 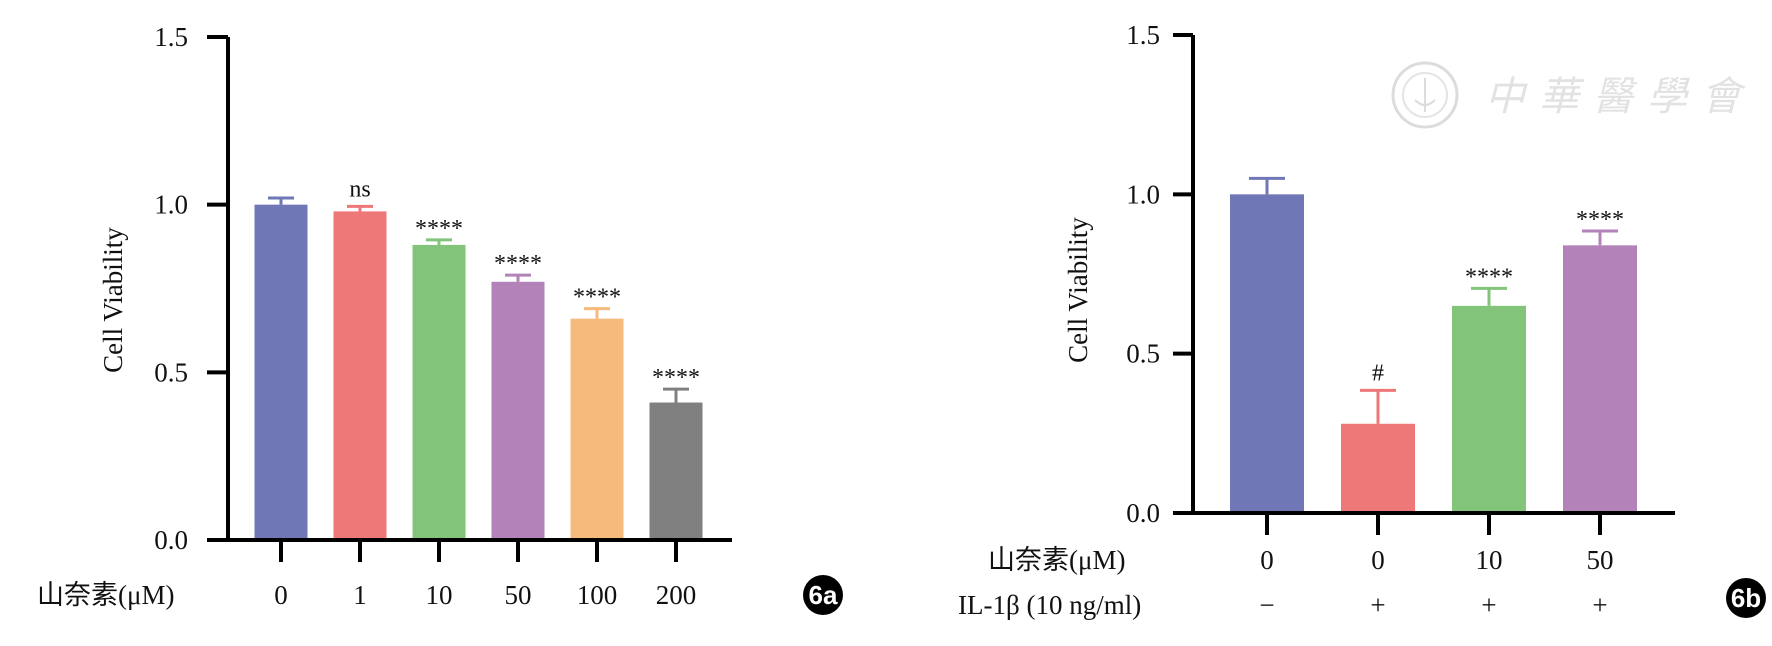 What do you see at coordinates (676, 595) in the screenshot?
I see `x-tick-label: 200` at bounding box center [676, 595].